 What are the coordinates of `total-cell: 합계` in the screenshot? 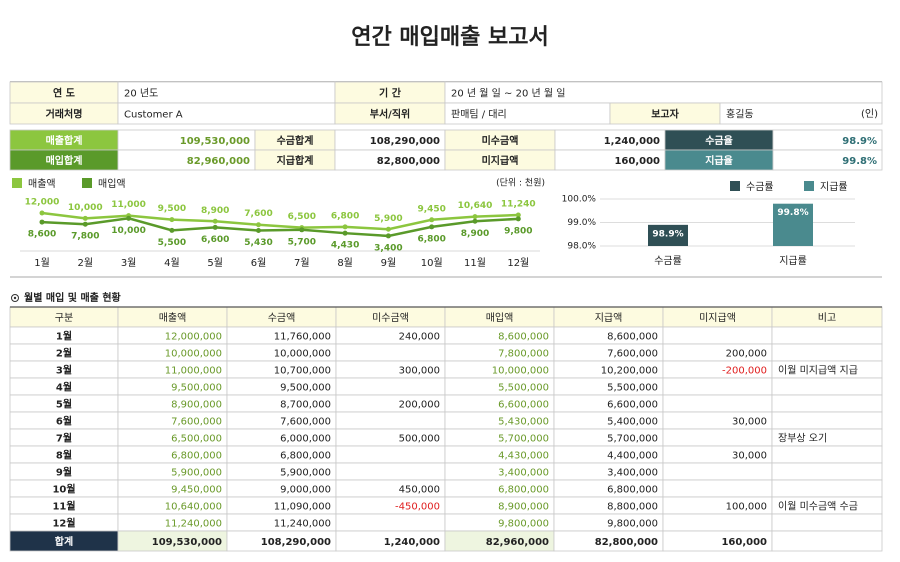 It's located at (64, 541).